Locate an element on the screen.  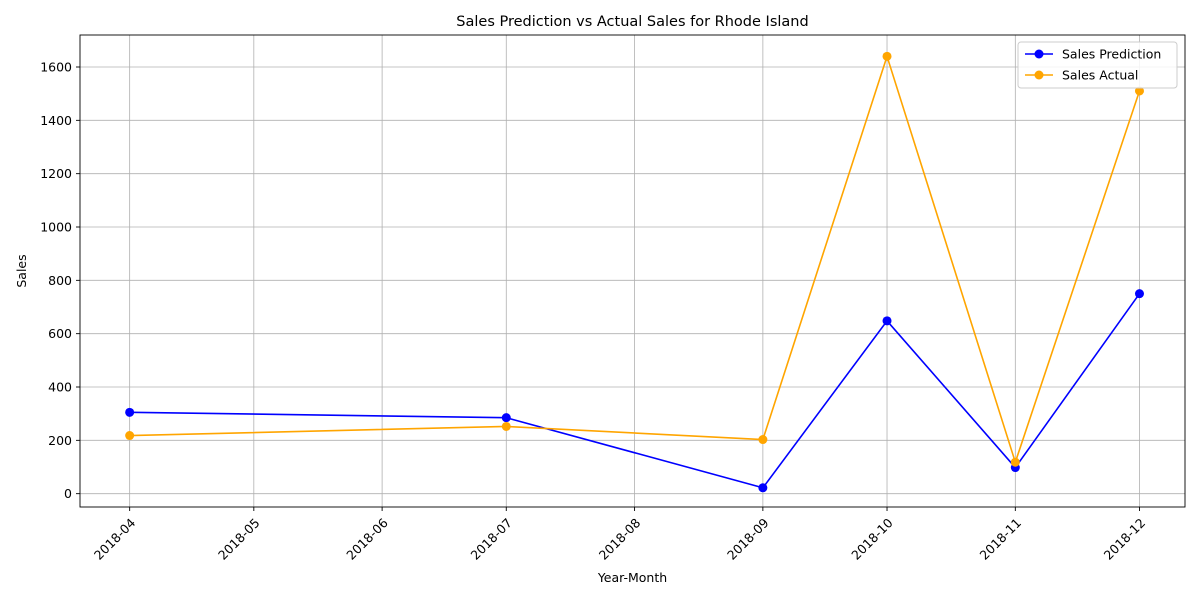
x-tick-label: 2018-10 is located at coordinates (872, 539).